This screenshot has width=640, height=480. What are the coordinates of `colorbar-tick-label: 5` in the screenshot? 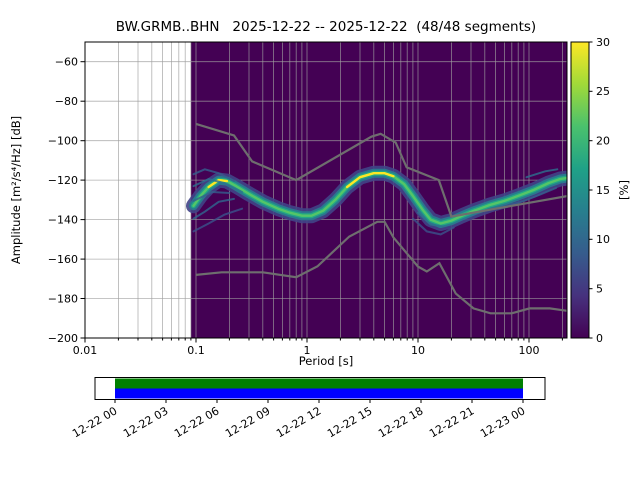 It's located at (599, 289).